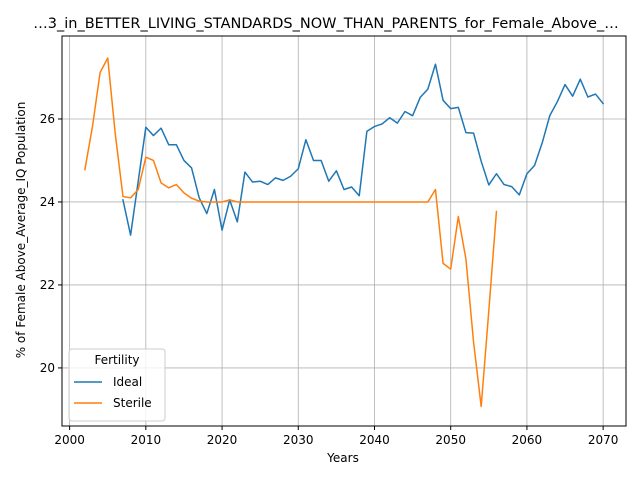 This screenshot has height=480, width=640. What do you see at coordinates (527, 440) in the screenshot?
I see `x-tick-label: 2060` at bounding box center [527, 440].